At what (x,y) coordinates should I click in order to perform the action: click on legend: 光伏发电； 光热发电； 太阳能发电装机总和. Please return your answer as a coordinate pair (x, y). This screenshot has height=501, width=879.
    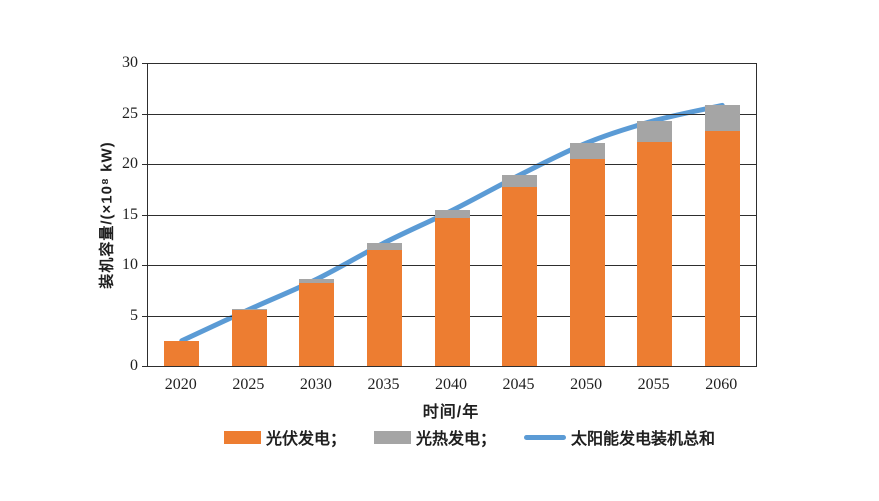
    Looking at the image, I should click on (469, 437).